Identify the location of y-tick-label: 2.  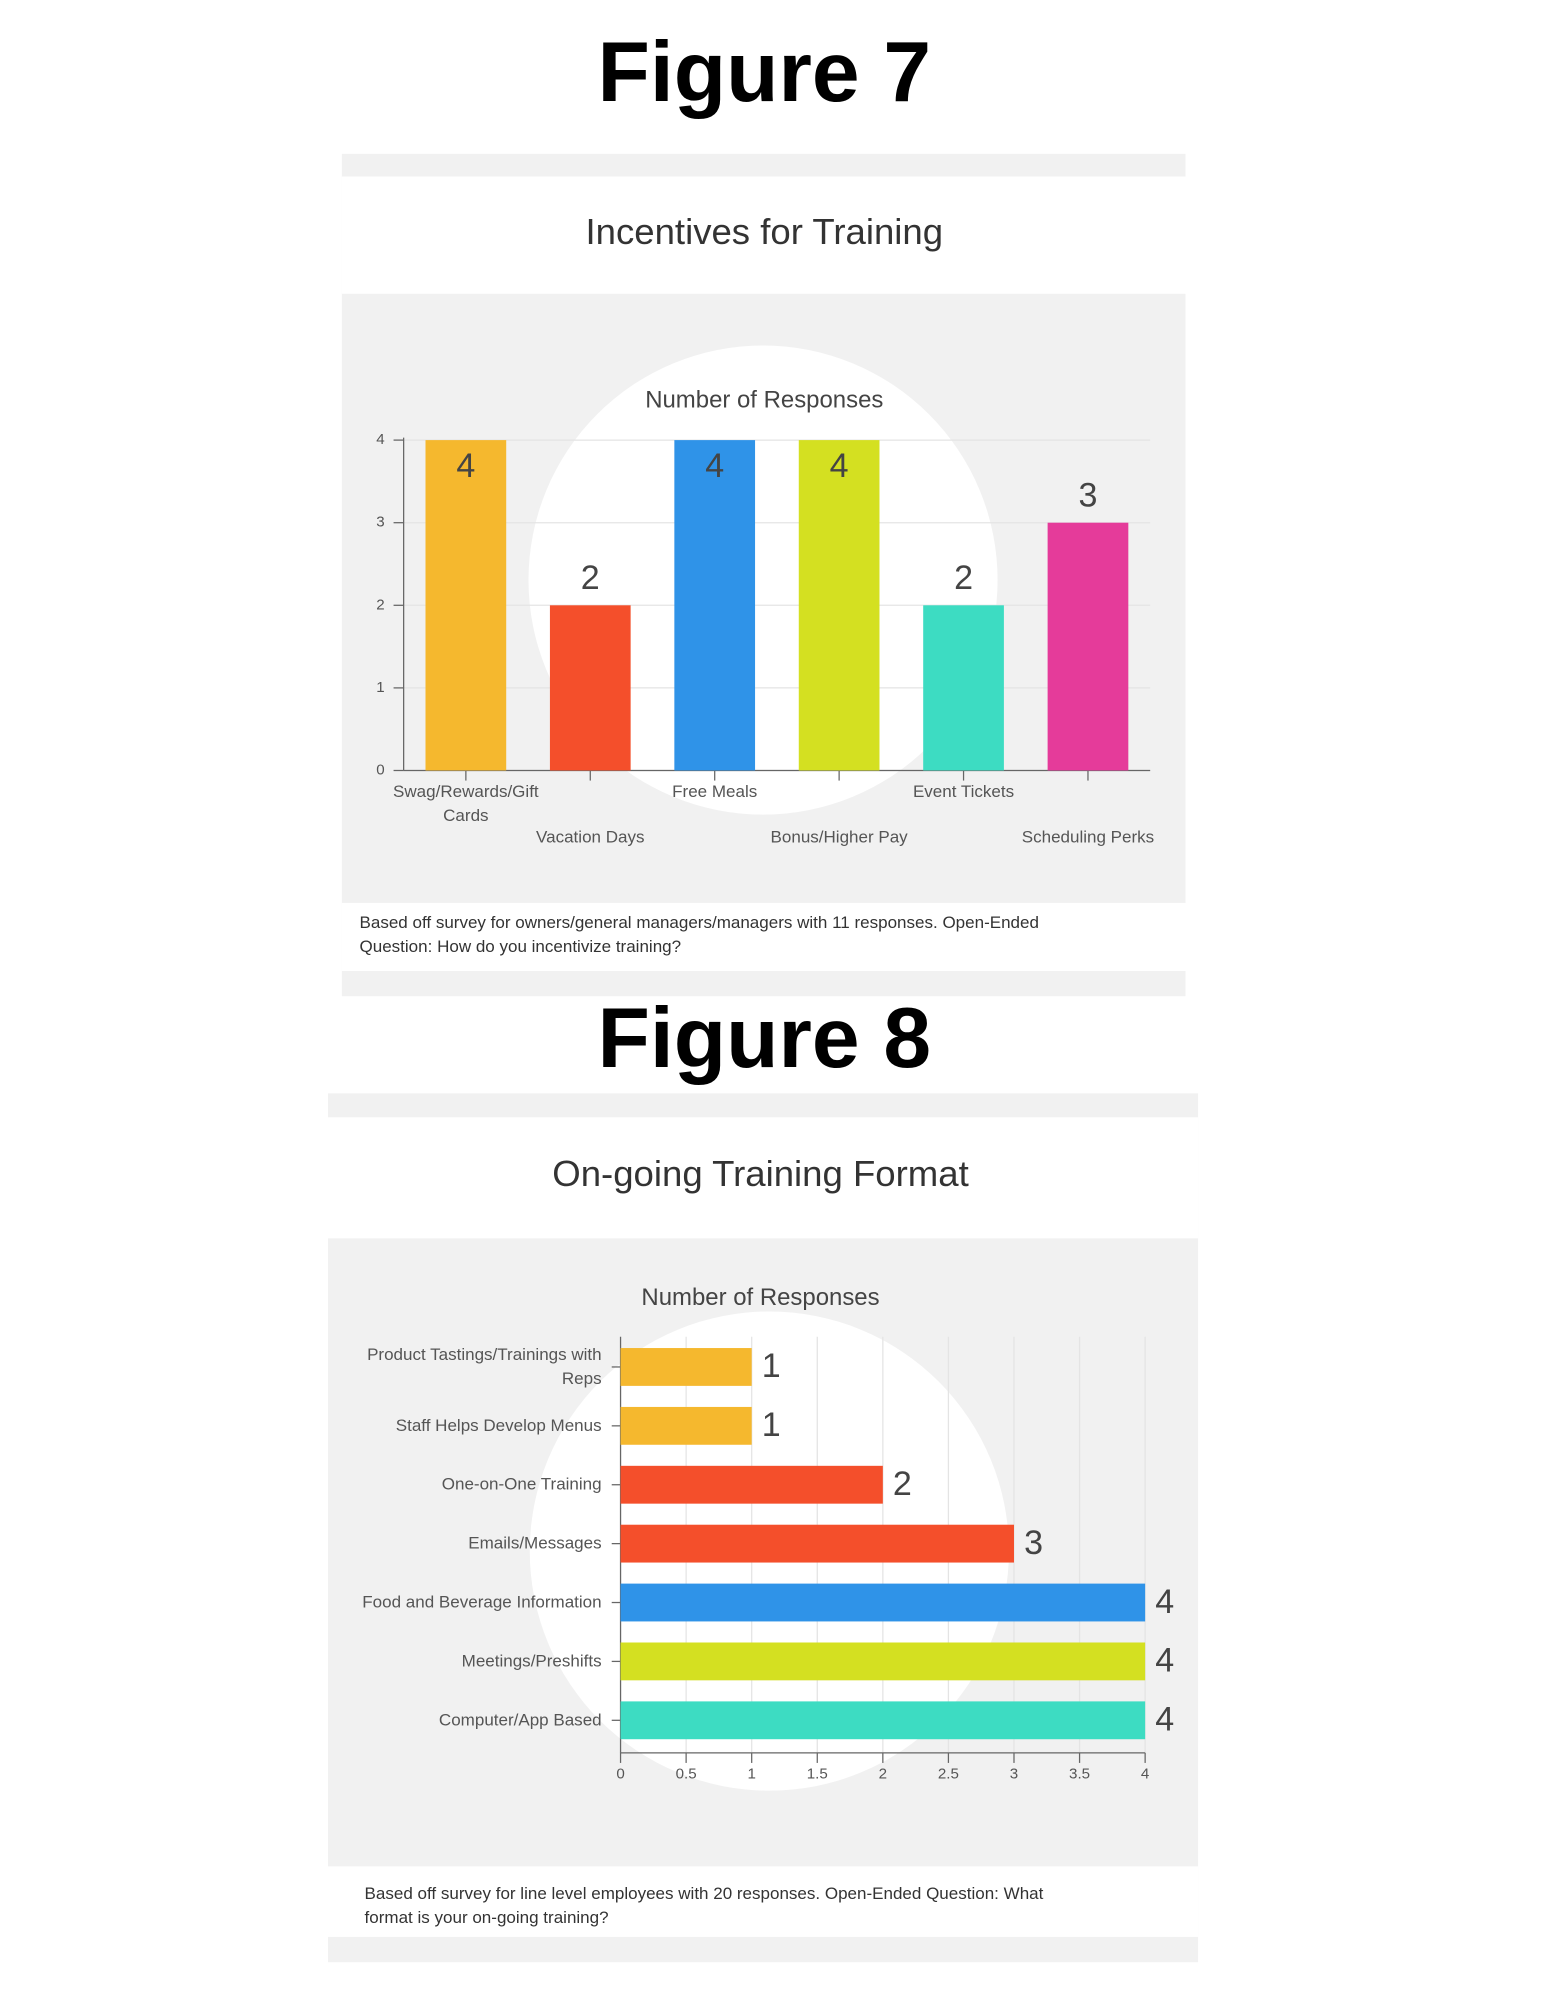
(380, 604).